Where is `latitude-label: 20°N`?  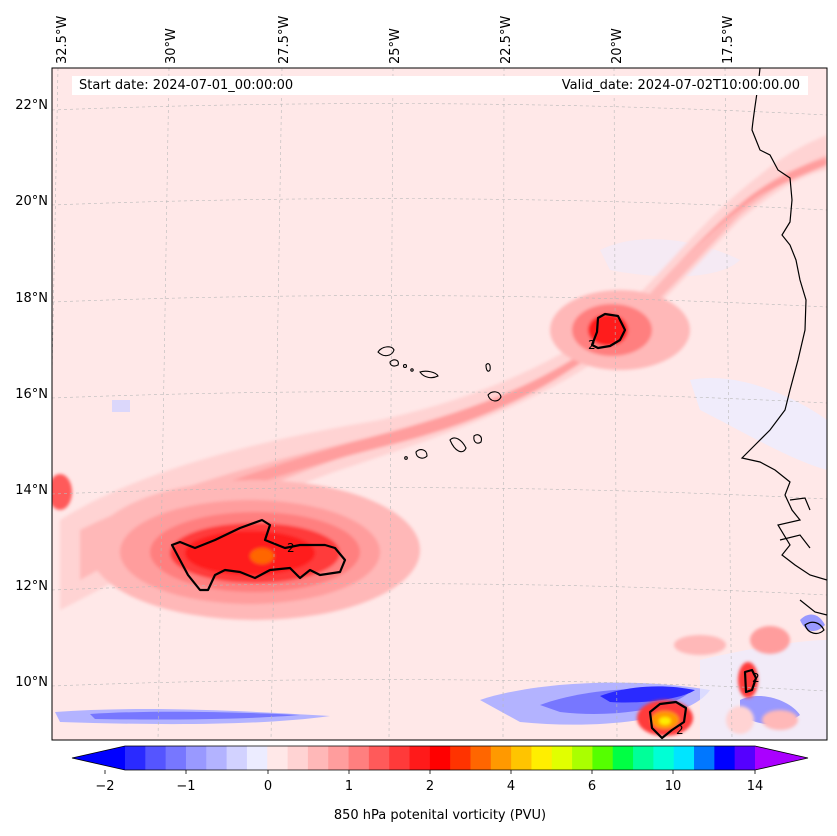
latitude-label: 20°N is located at coordinates (31, 201).